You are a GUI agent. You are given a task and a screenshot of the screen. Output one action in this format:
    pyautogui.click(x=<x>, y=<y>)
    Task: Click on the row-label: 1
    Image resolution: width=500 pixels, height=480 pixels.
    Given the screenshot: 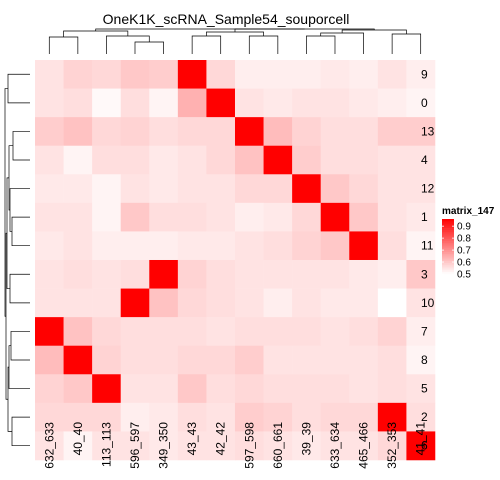 What is the action you would take?
    pyautogui.click(x=424, y=217)
    